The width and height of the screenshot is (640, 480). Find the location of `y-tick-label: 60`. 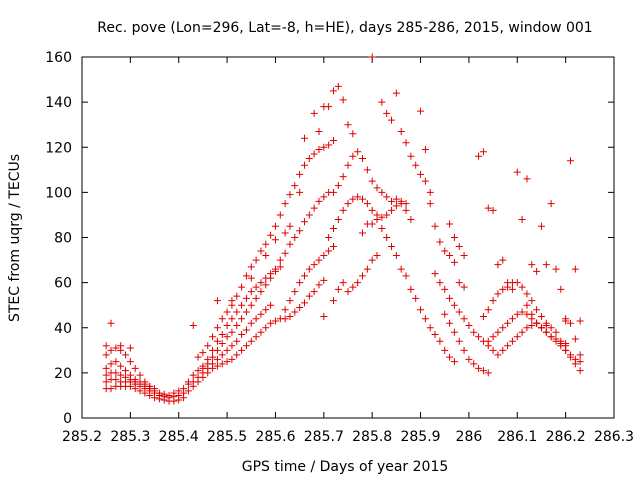

y-tick-label: 60 is located at coordinates (63, 284).